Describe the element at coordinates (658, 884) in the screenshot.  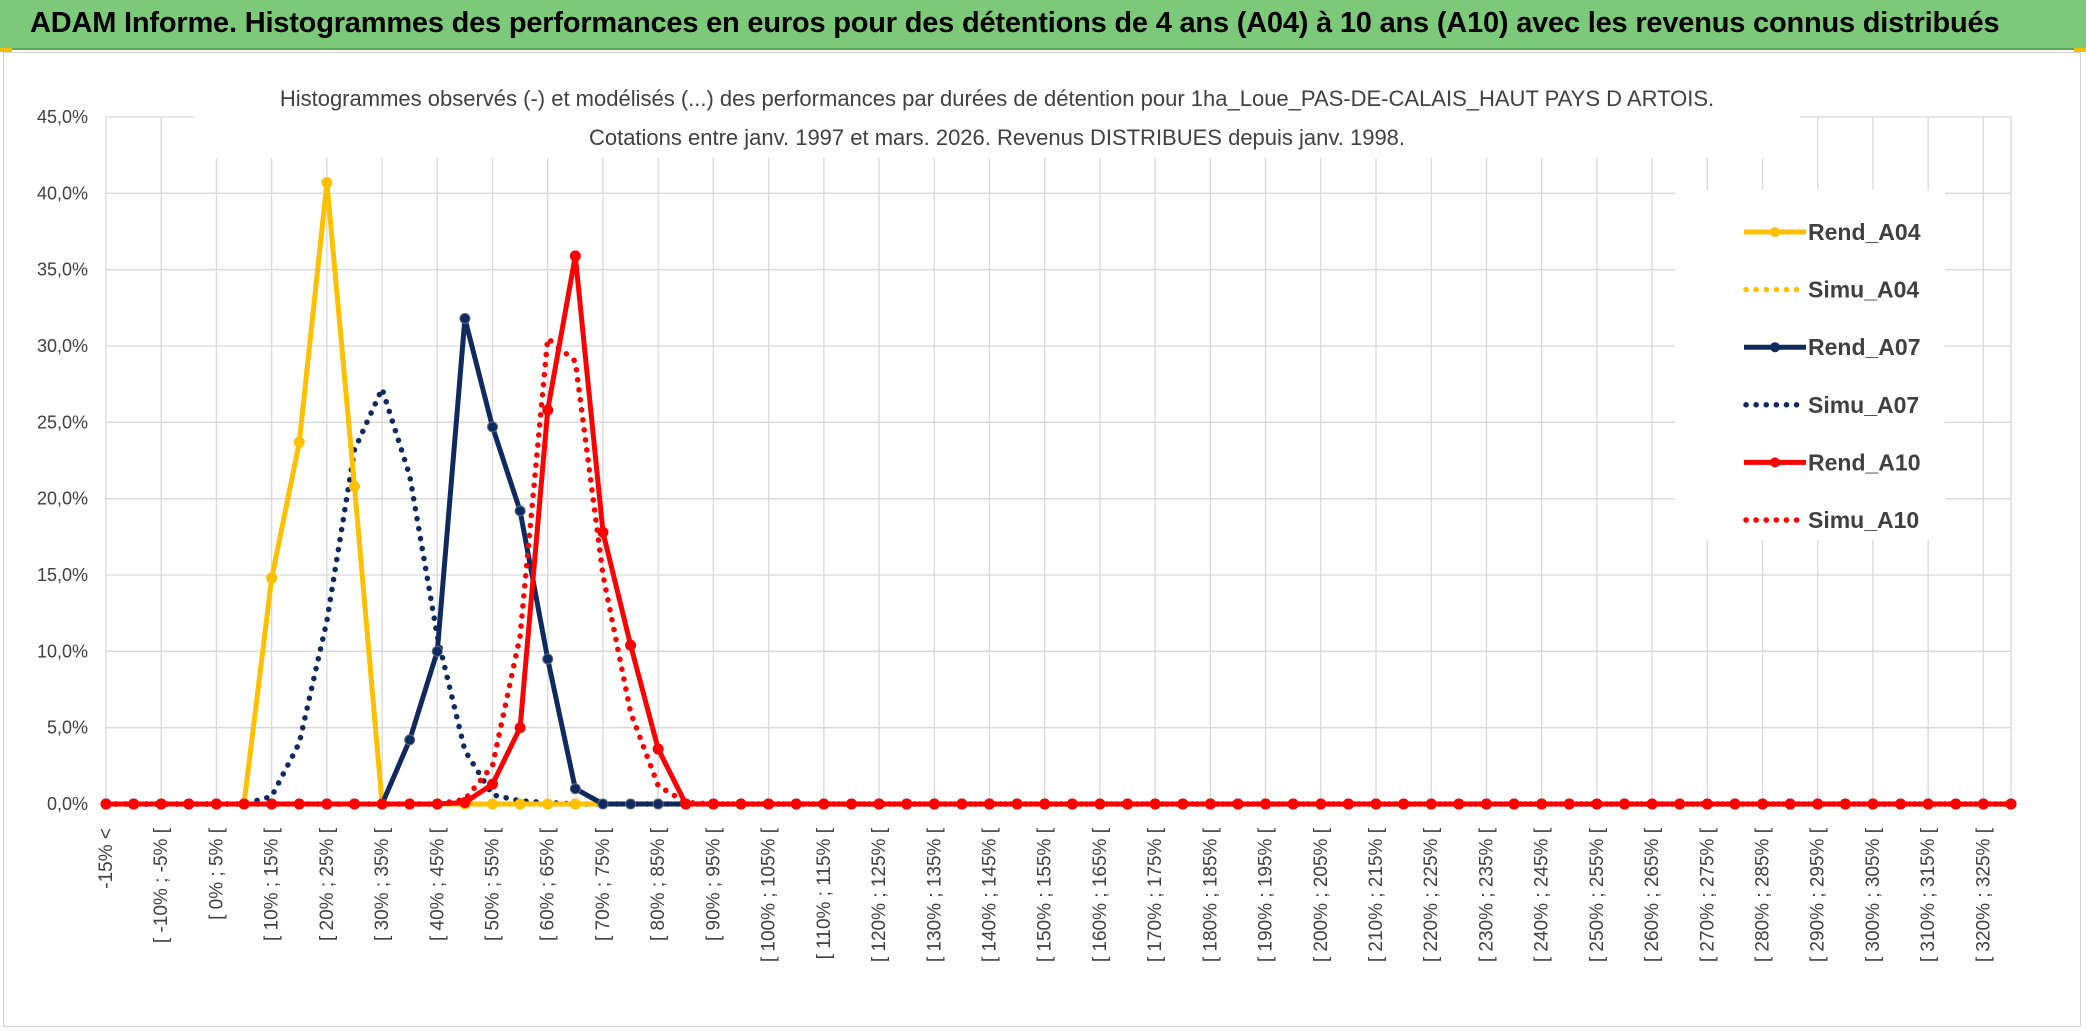
I see `x-tick-label: [ 80% ; 85% [` at that location.